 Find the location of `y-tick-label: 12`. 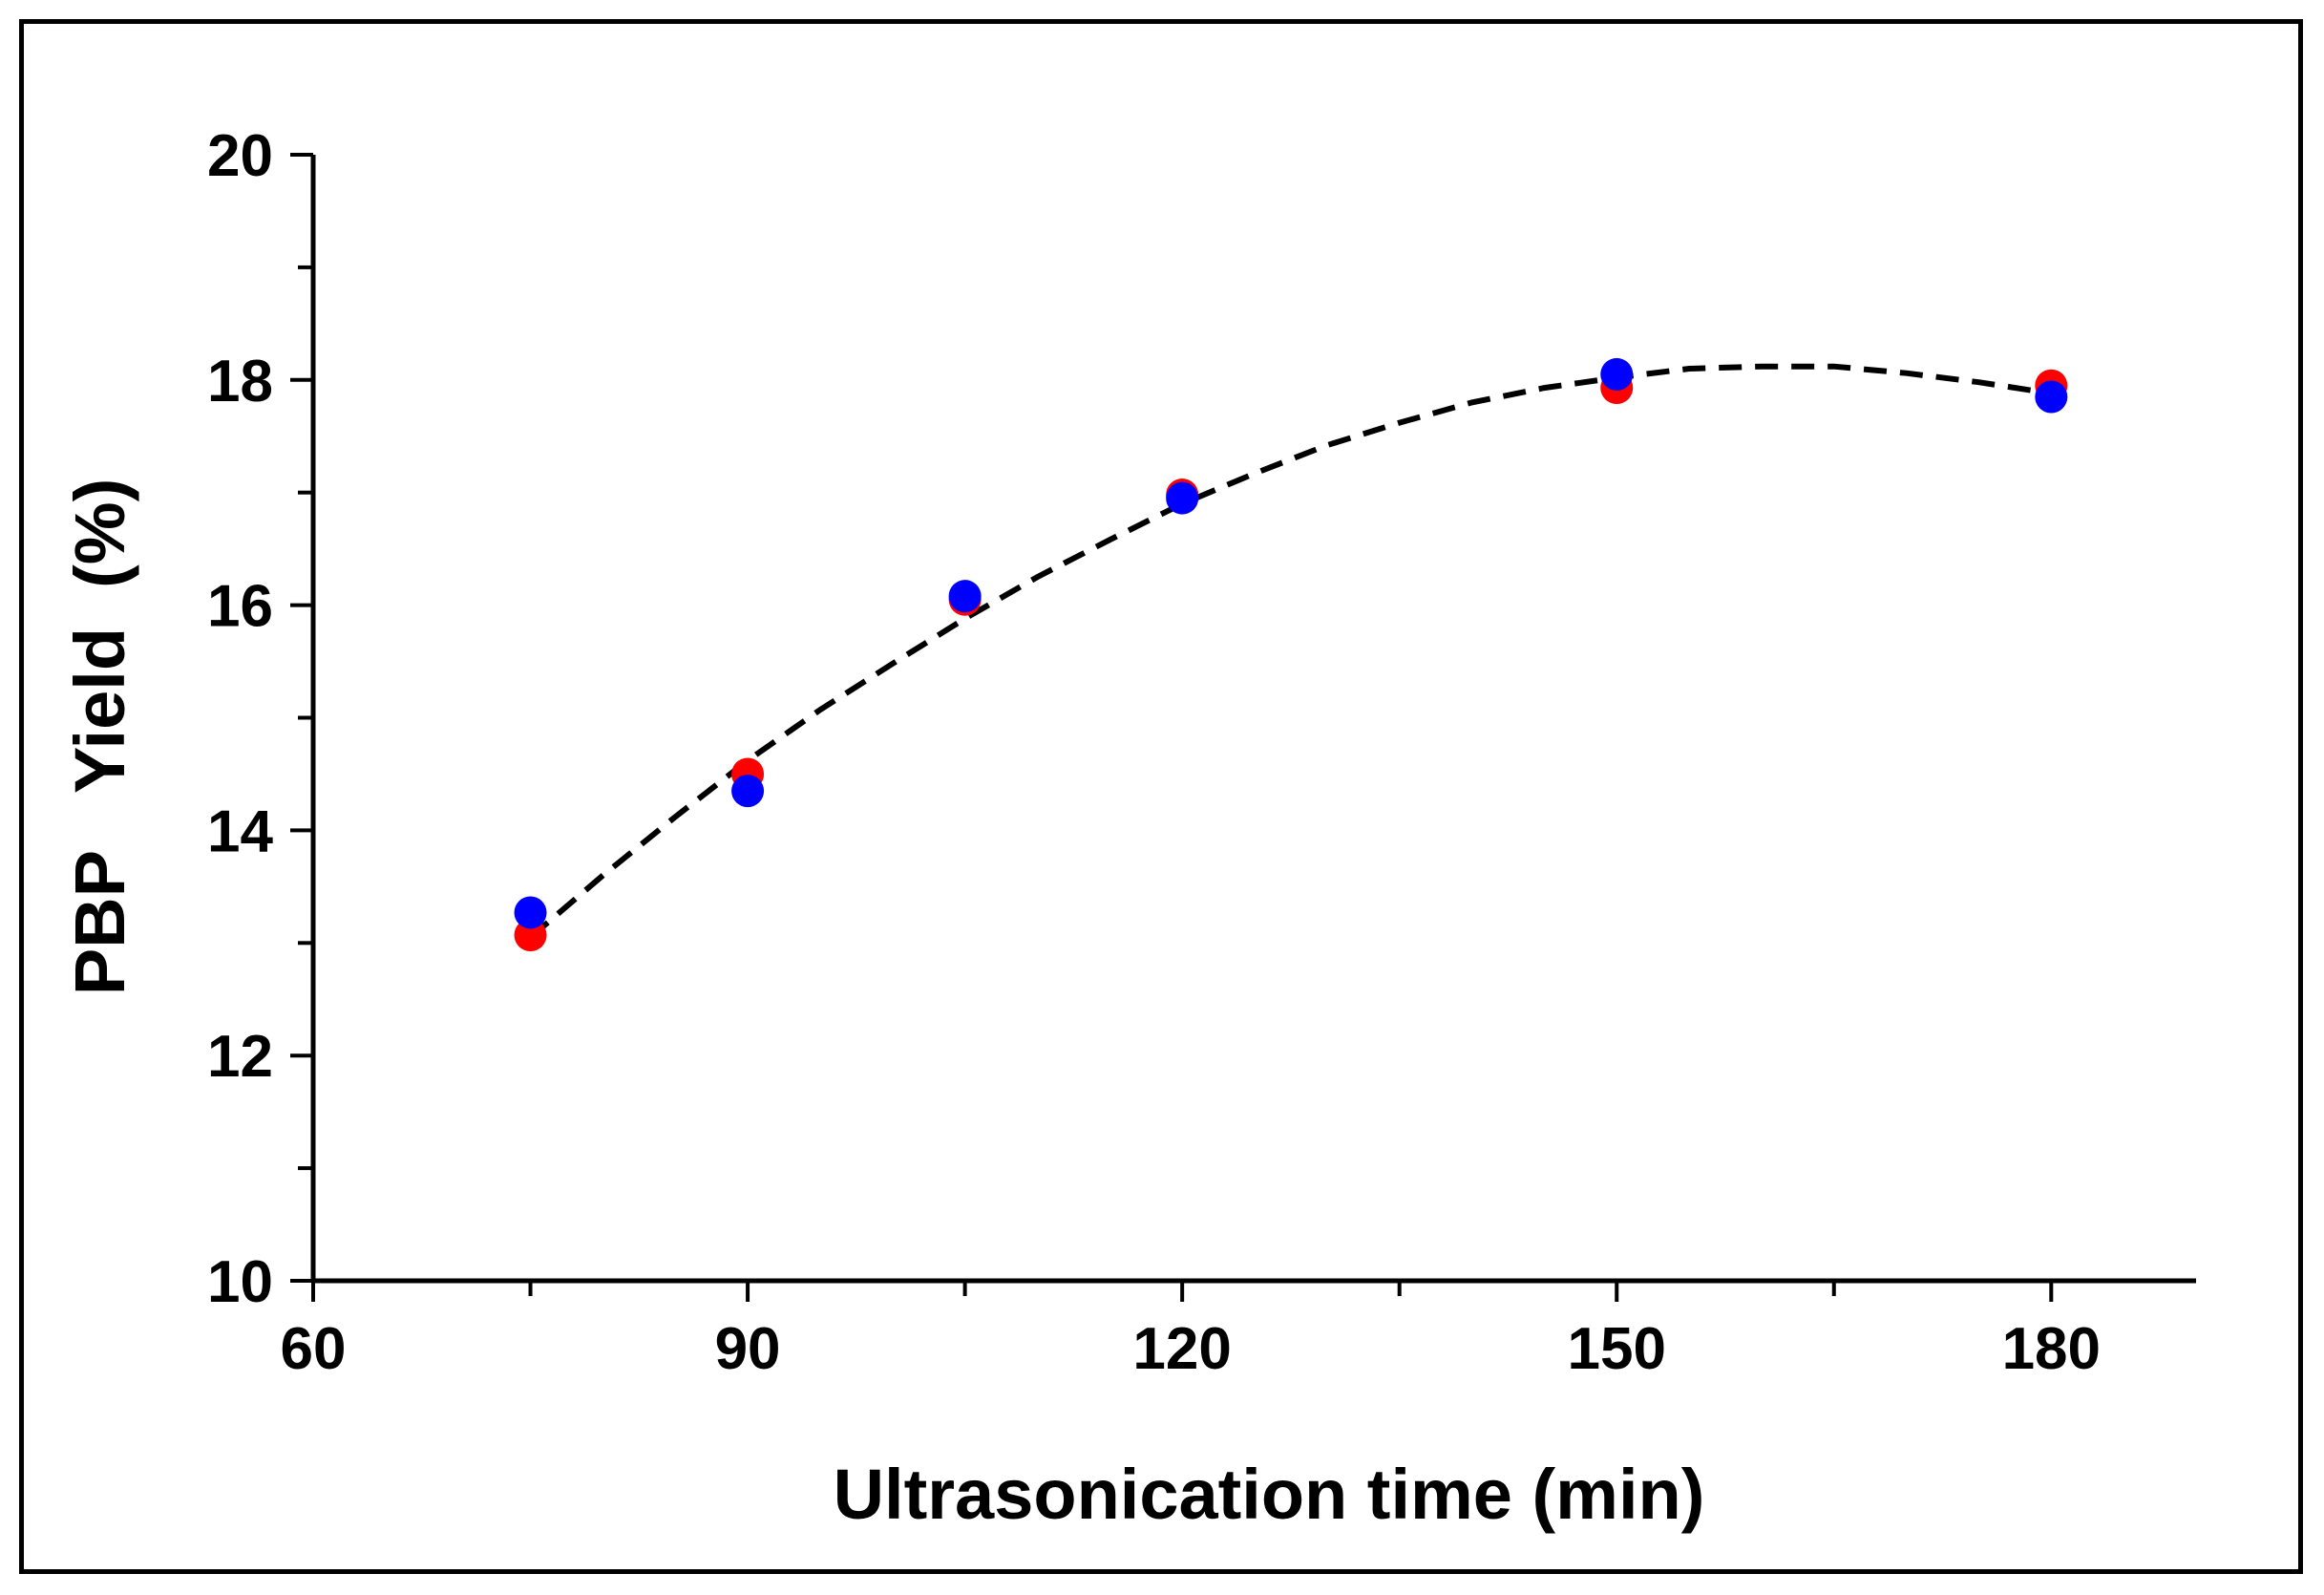

y-tick-label: 12 is located at coordinates (240, 1057).